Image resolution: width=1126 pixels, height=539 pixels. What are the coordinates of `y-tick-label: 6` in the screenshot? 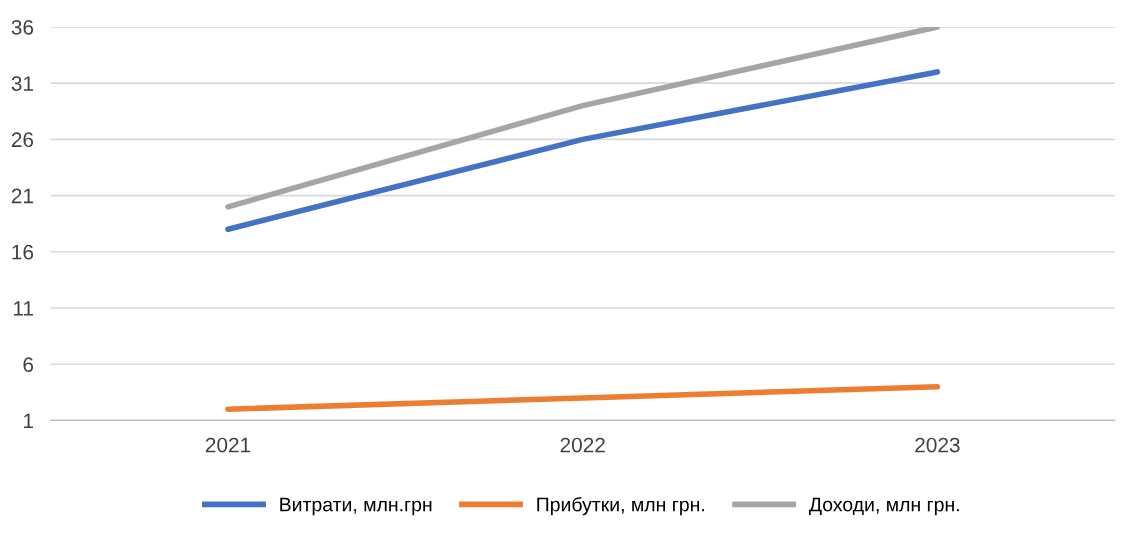 It's located at (28, 364).